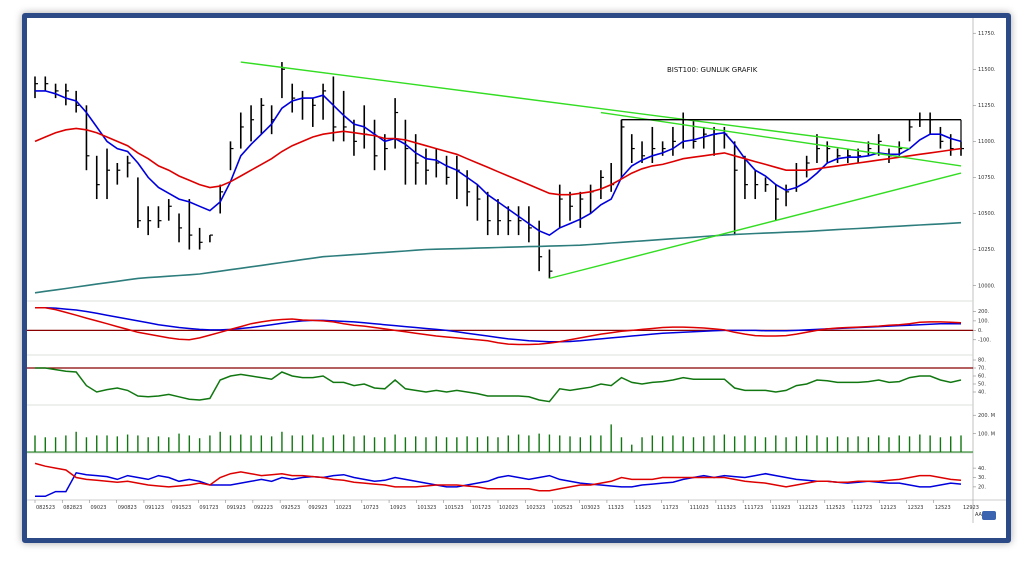 This screenshot has height=567, width=1028. What do you see at coordinates (498, 385) in the screenshot?
I see `rsi-line` at bounding box center [498, 385].